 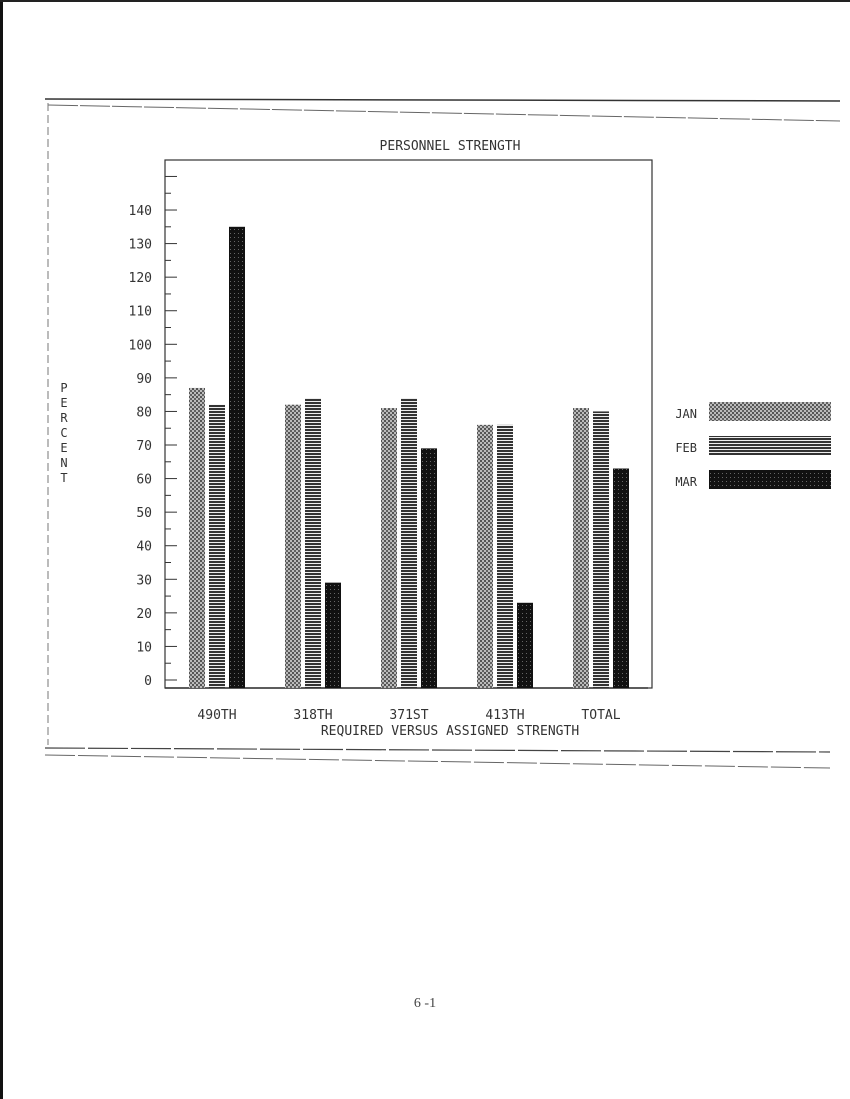 I want to click on bar-371st-mar, so click(x=429, y=568).